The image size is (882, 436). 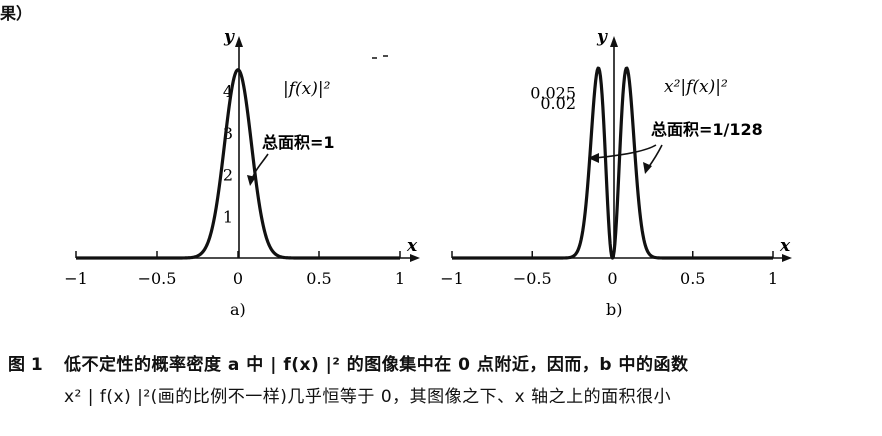 What do you see at coordinates (307, 89) in the screenshot?
I see `curve-label-a: |f(x)|²` at bounding box center [307, 89].